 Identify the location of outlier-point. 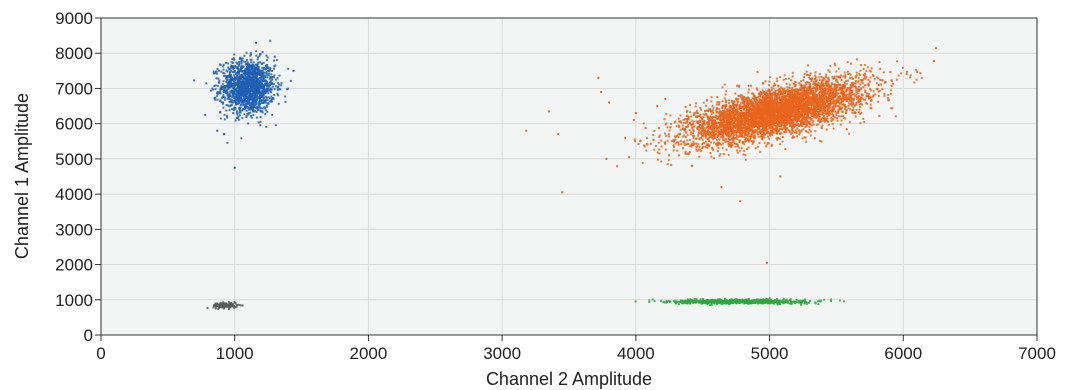
(256, 42).